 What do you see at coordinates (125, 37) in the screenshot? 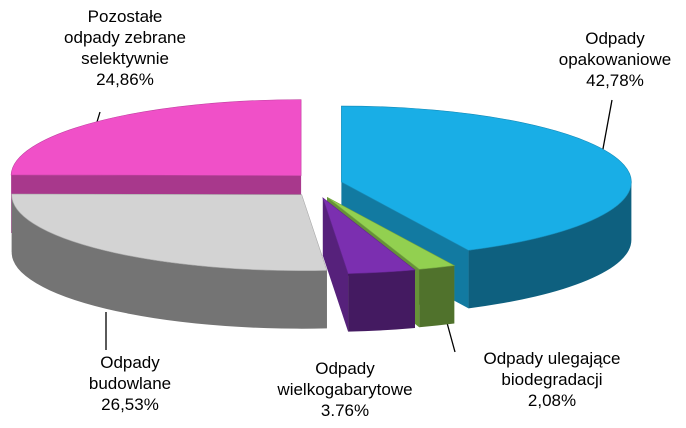
I see `slice-label: Pozostałe odpady zebrane selektywnie` at bounding box center [125, 37].